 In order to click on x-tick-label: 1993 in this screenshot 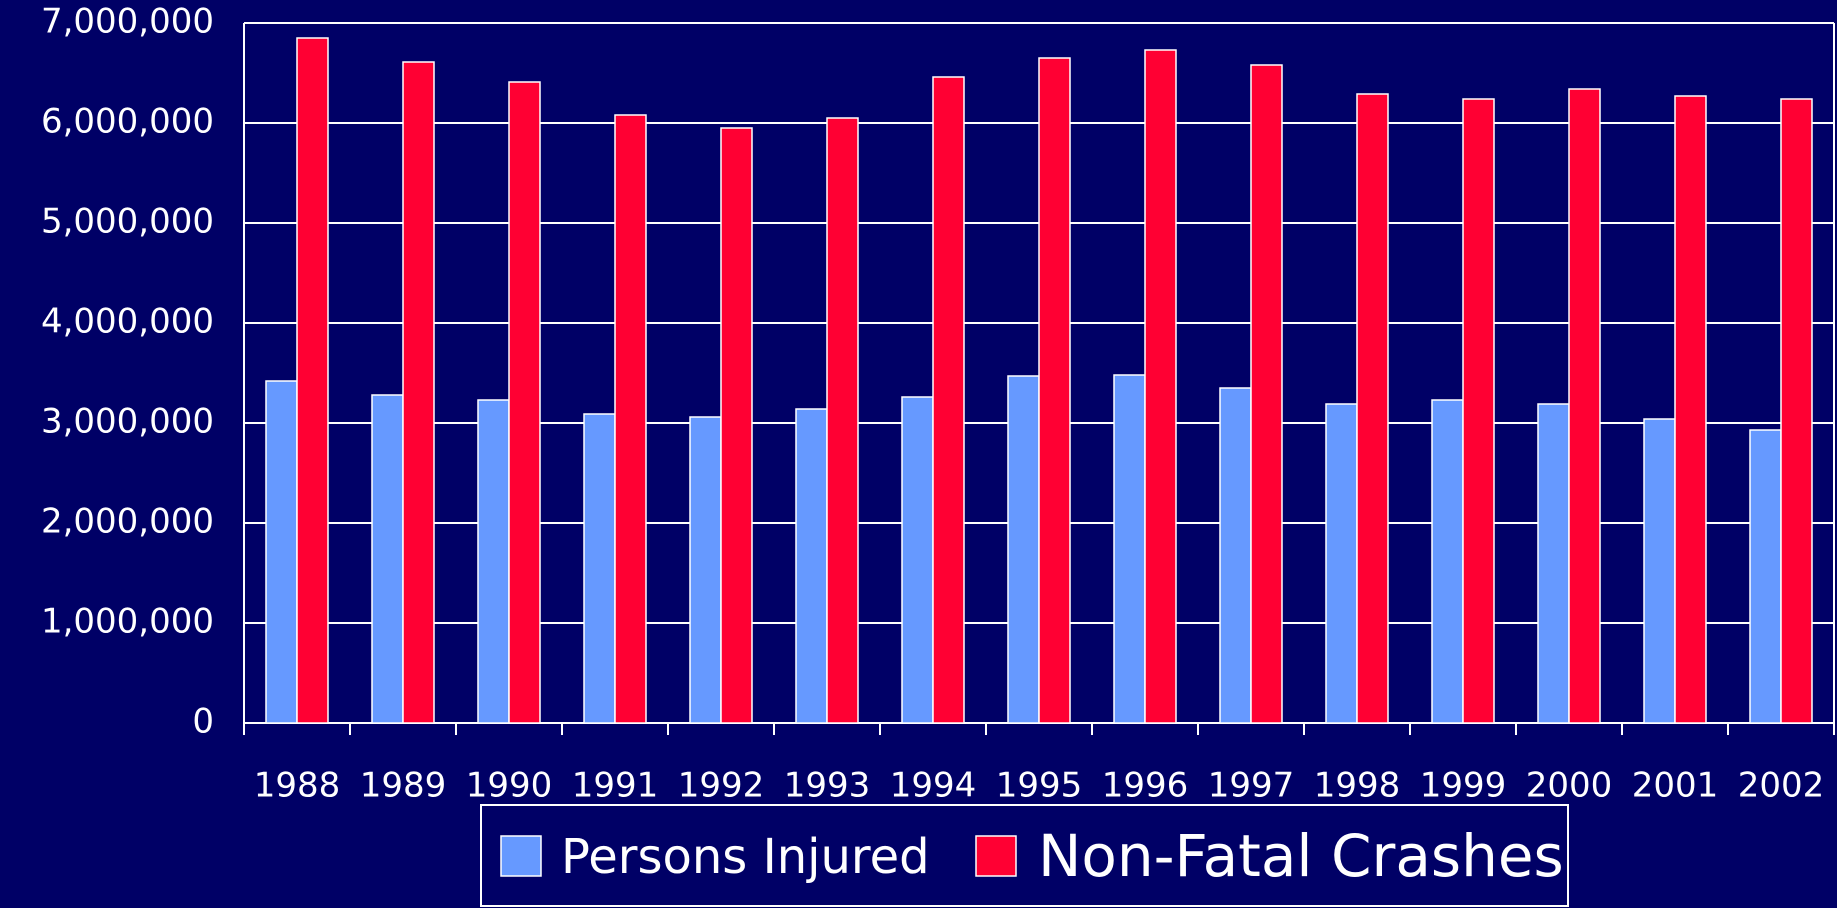, I will do `click(827, 786)`.